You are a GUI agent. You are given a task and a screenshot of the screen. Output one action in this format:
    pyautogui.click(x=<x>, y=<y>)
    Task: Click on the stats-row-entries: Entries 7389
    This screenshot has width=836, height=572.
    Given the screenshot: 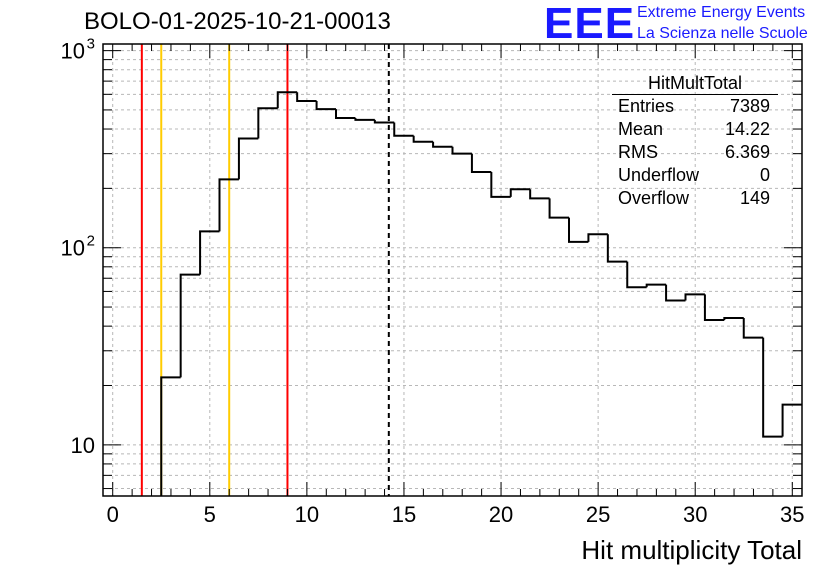 What is the action you would take?
    pyautogui.click(x=695, y=106)
    